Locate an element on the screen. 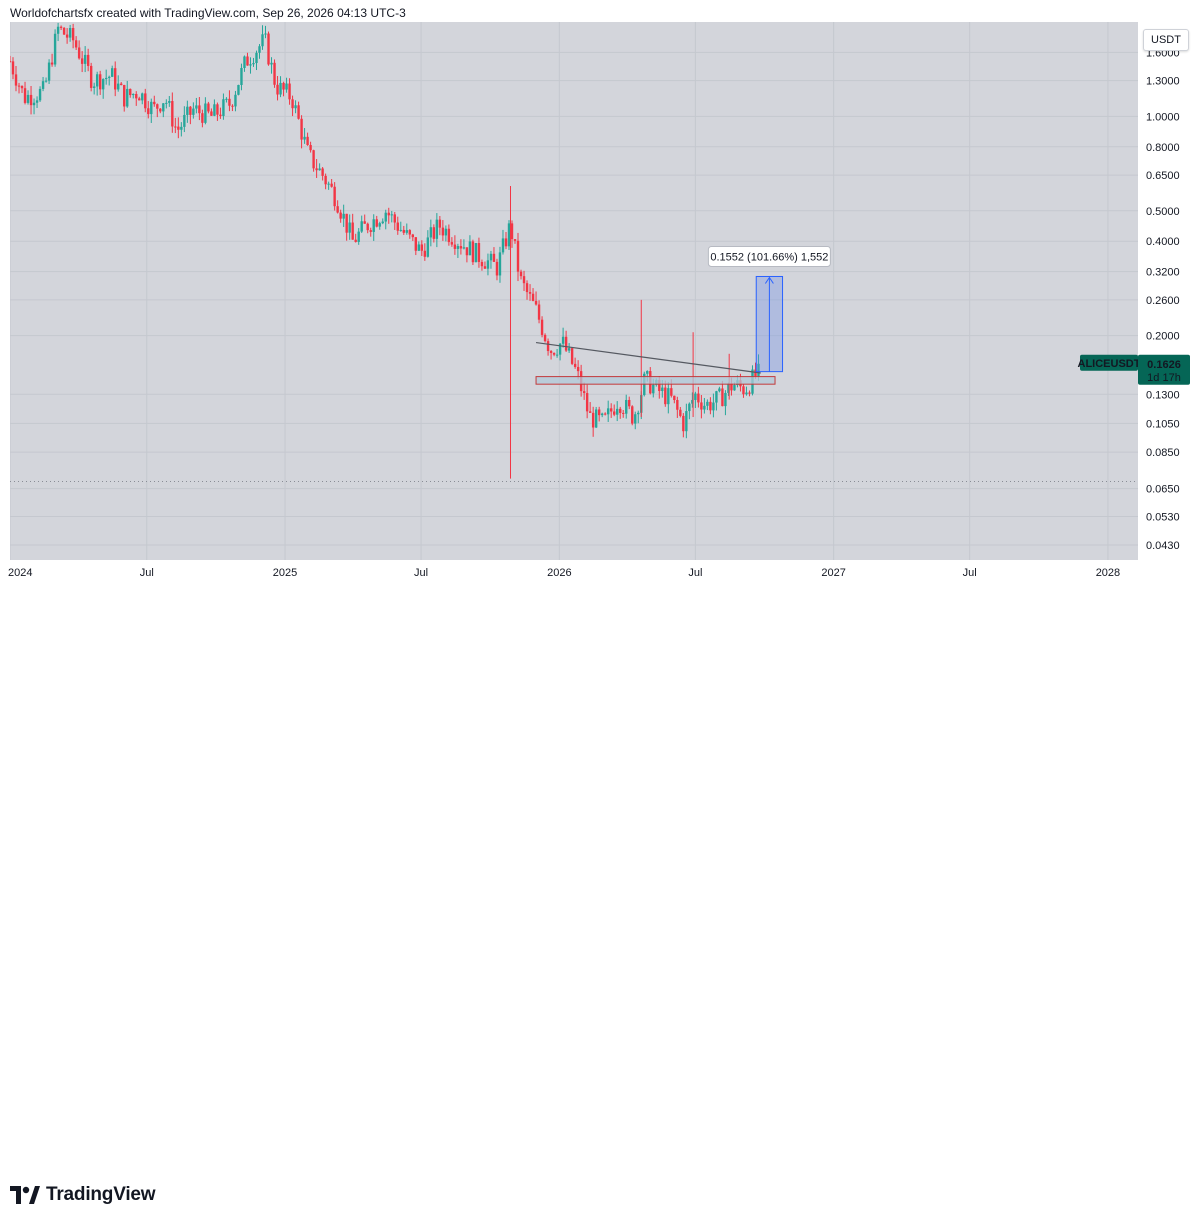 Image resolution: width=1200 pixels, height=1206 pixels. time-tick-label: 2028 is located at coordinates (1108, 573).